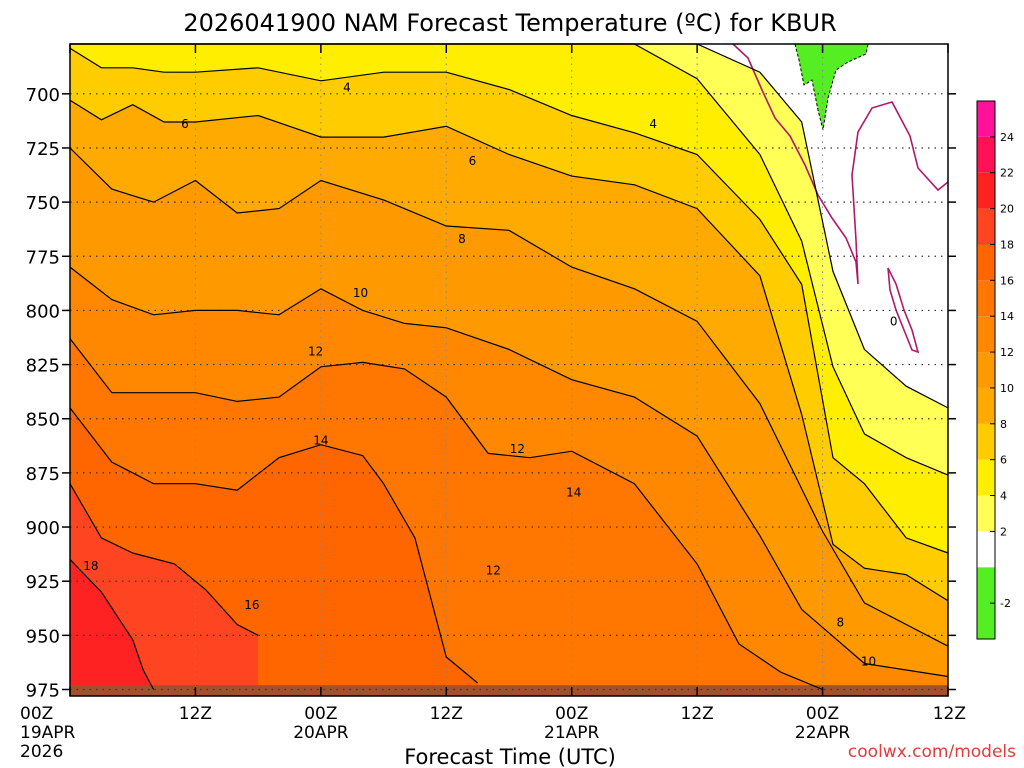 This screenshot has width=1024, height=768. What do you see at coordinates (1007, 280) in the screenshot?
I see `colorbar-label-8: 16` at bounding box center [1007, 280].